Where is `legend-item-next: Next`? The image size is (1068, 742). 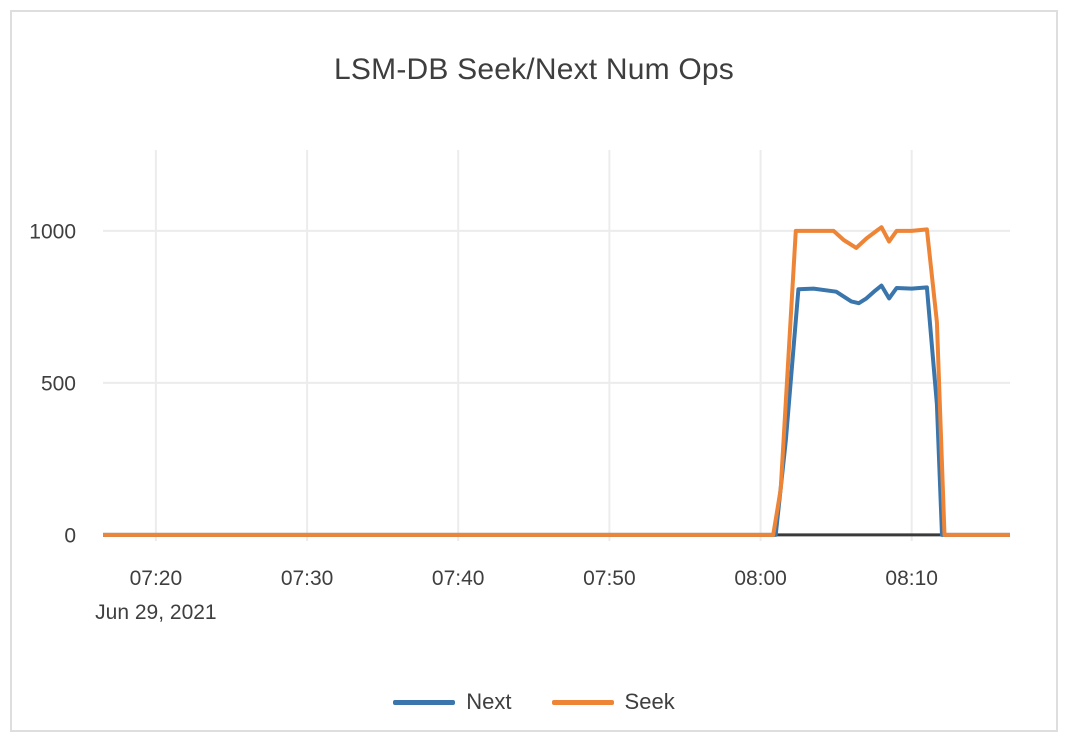 legend-item-next: Next is located at coordinates (452, 702).